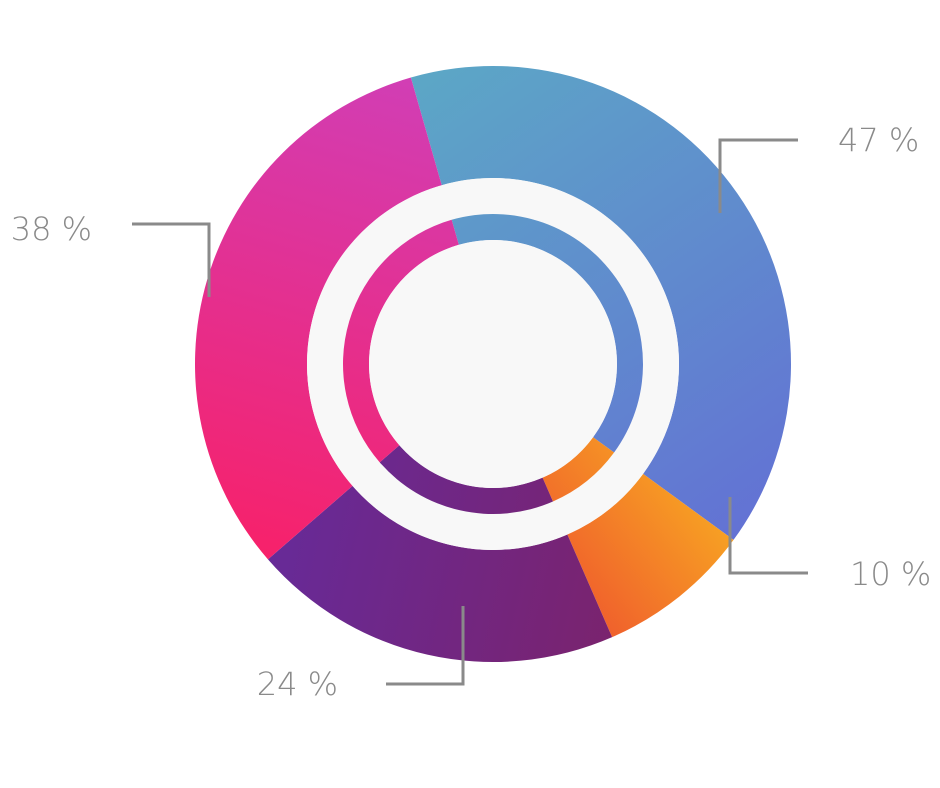 The height and width of the screenshot is (788, 940). What do you see at coordinates (878, 140) in the screenshot?
I see `label-blue: 47 %` at bounding box center [878, 140].